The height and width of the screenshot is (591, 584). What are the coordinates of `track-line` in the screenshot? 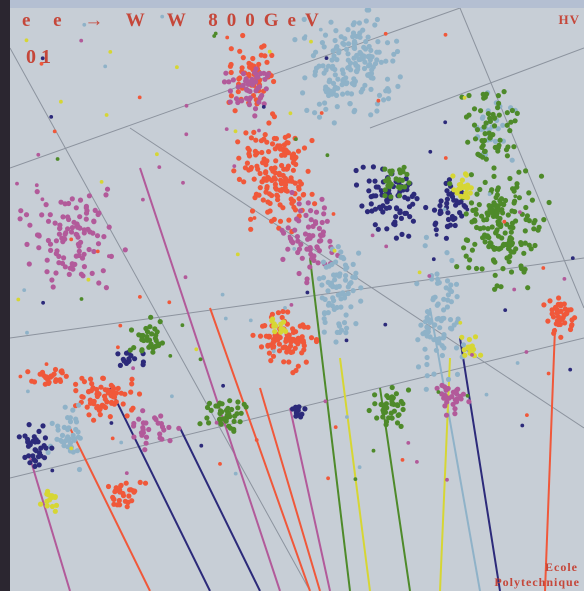 It's located at (50, 524).